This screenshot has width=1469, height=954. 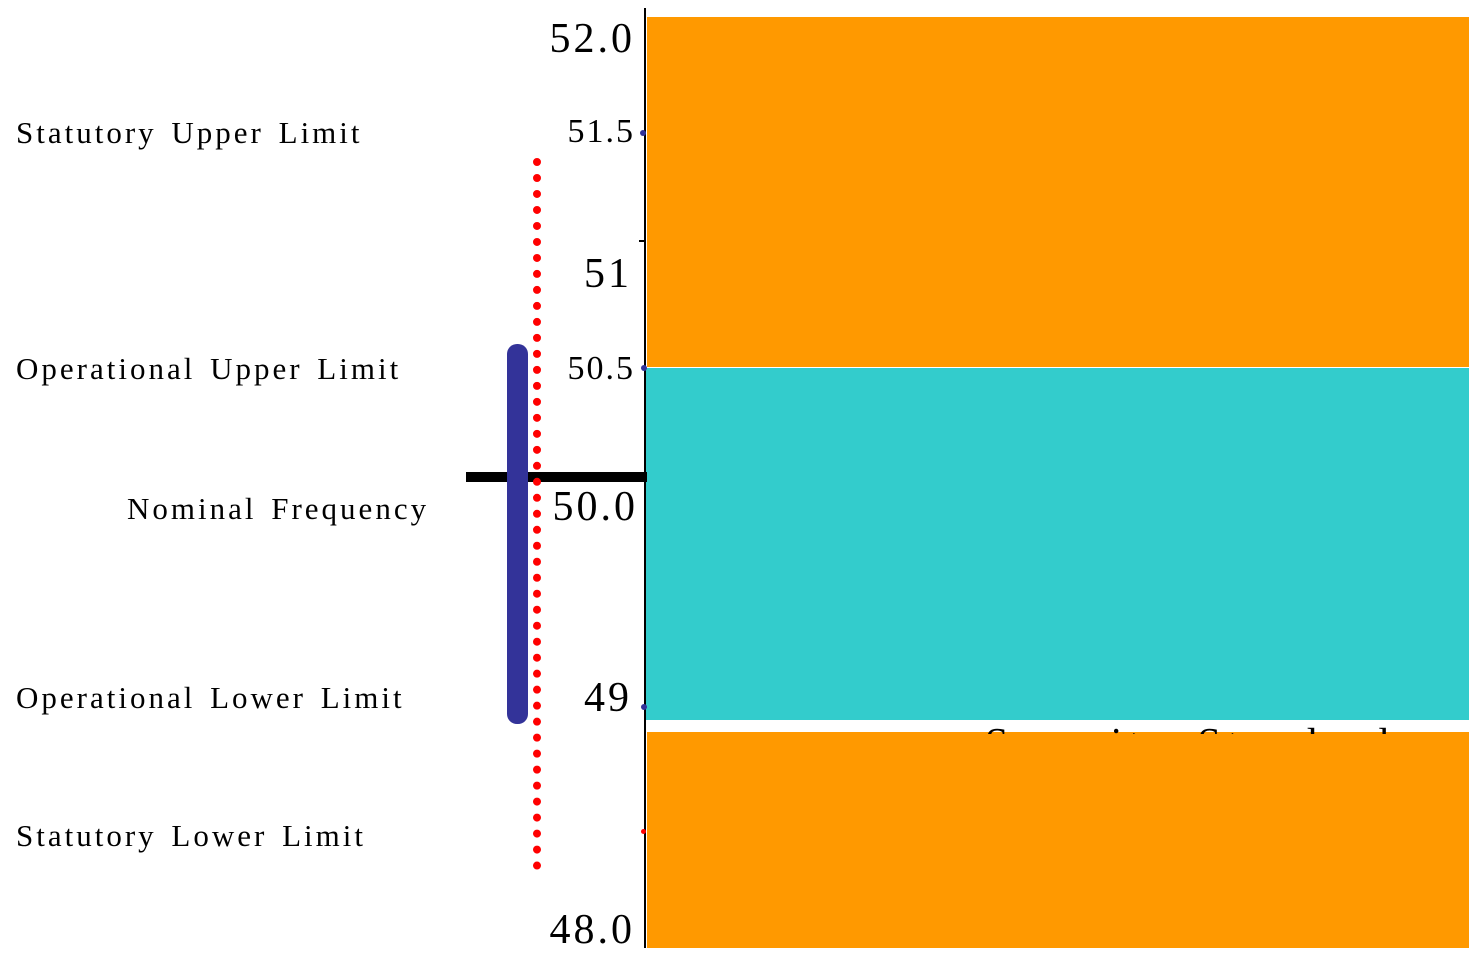 I want to click on tick-label-50: 50.0, so click(x=595, y=507).